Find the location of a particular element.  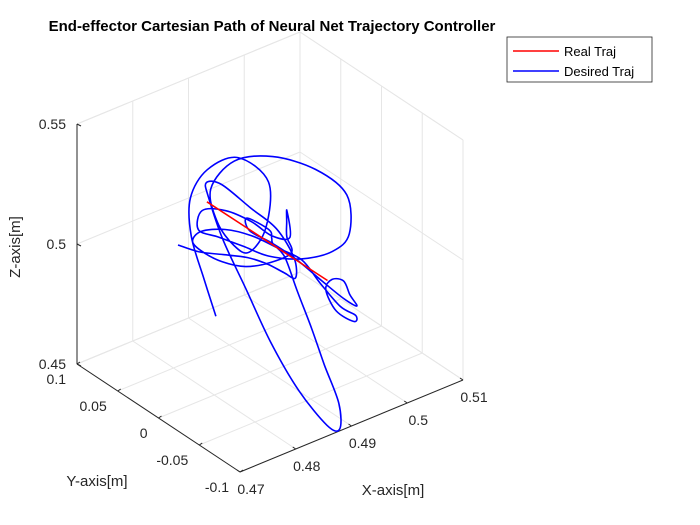

data-series is located at coordinates (267, 293).